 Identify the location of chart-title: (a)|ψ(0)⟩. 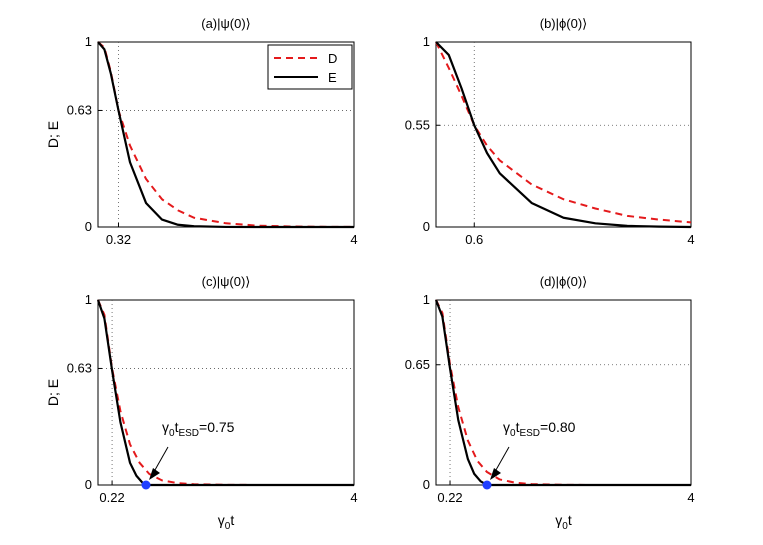
(226, 23).